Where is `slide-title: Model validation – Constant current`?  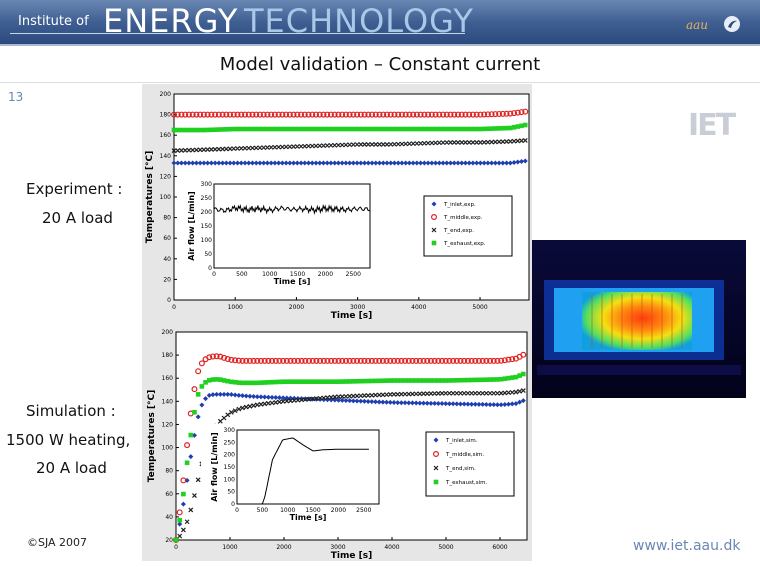
slide-title: Model validation – Constant current is located at coordinates (380, 64).